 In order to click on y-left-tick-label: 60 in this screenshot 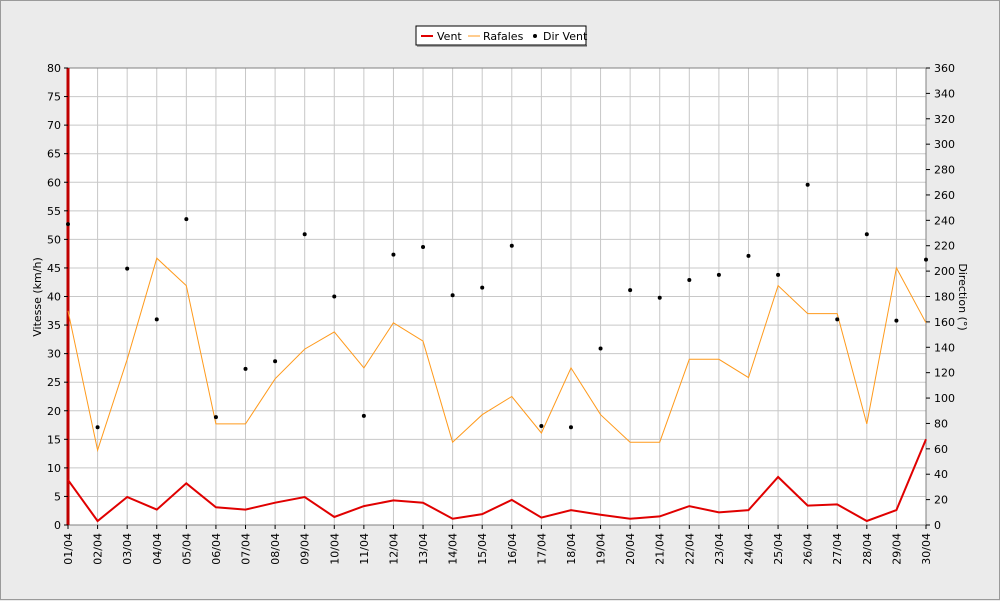, I will do `click(54, 182)`.